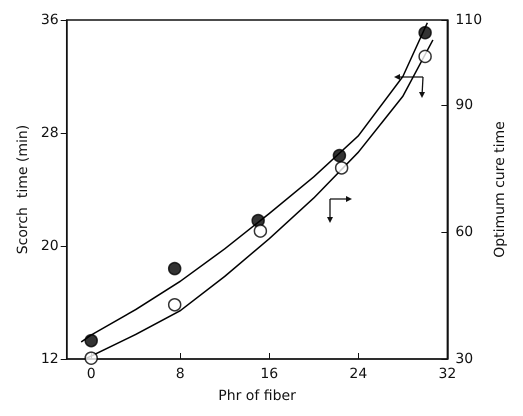 The width and height of the screenshot is (523, 416). I want to click on y2-tick-label: 30, so click(464, 359).